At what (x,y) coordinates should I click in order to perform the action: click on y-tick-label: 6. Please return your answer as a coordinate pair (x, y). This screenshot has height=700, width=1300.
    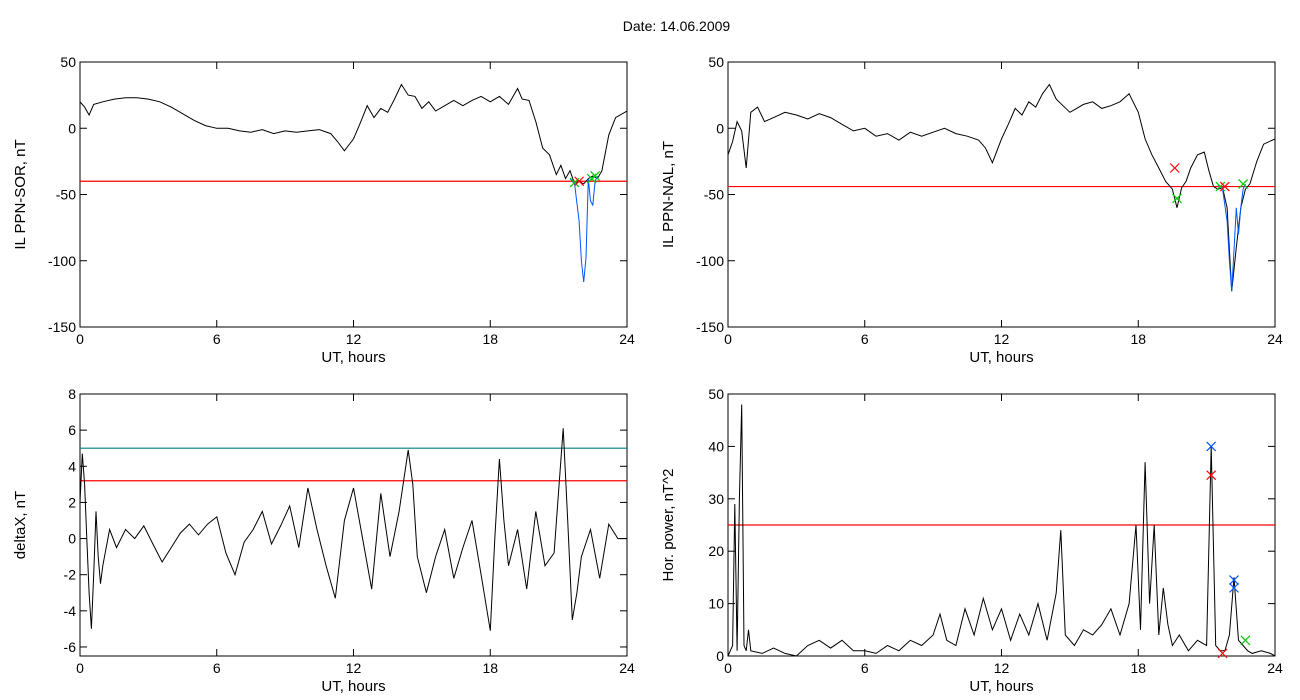
    Looking at the image, I should click on (72, 430).